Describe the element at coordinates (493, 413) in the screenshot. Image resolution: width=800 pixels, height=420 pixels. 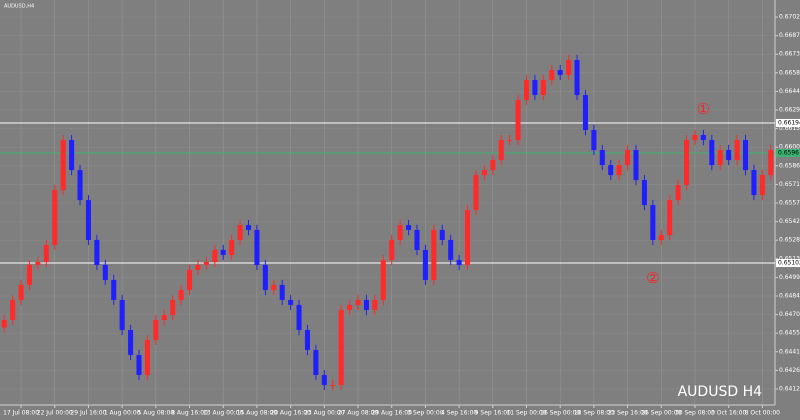
I see `x-tick-label: 9 Sep 16:00` at that location.